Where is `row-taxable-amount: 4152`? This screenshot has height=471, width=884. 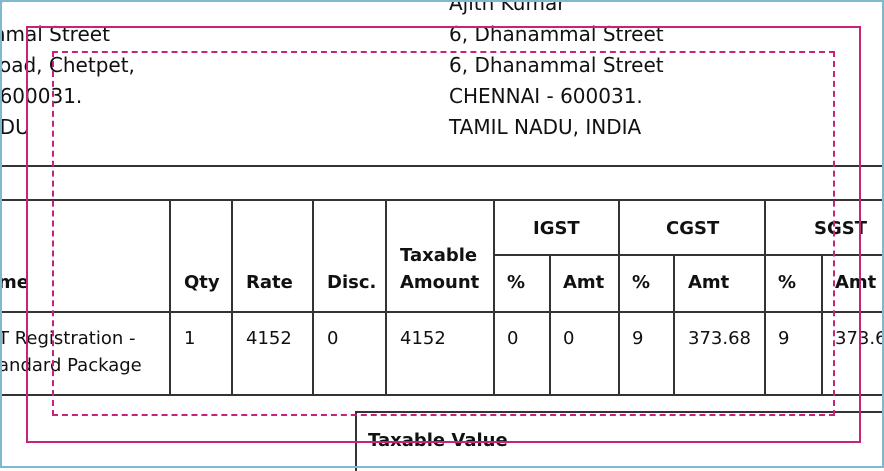
row-taxable-amount: 4152 is located at coordinates (423, 338).